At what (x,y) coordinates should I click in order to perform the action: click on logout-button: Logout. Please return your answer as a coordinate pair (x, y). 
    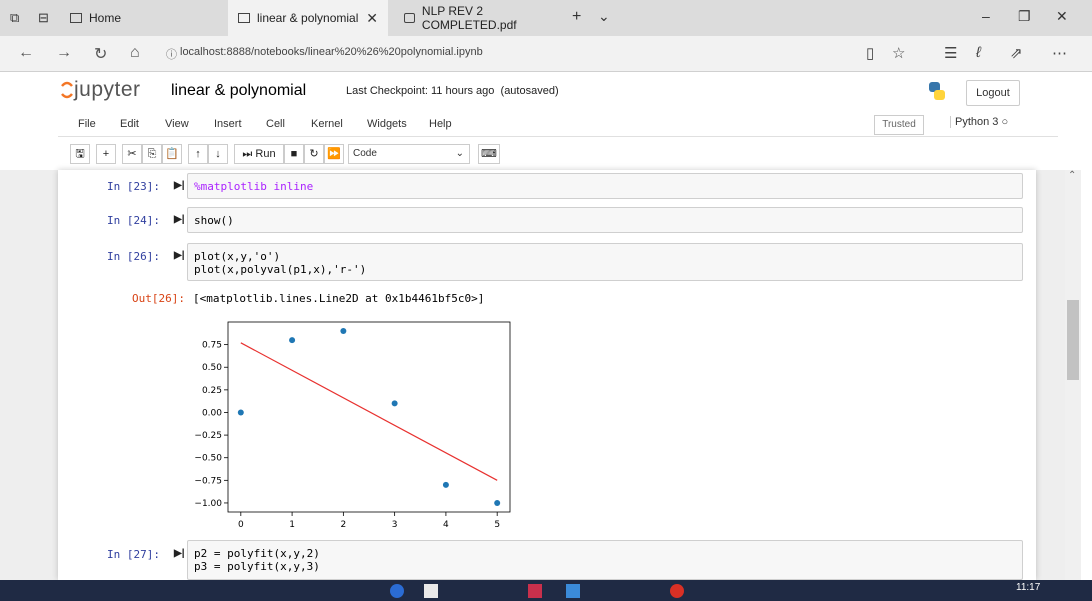
    Looking at the image, I should click on (993, 93).